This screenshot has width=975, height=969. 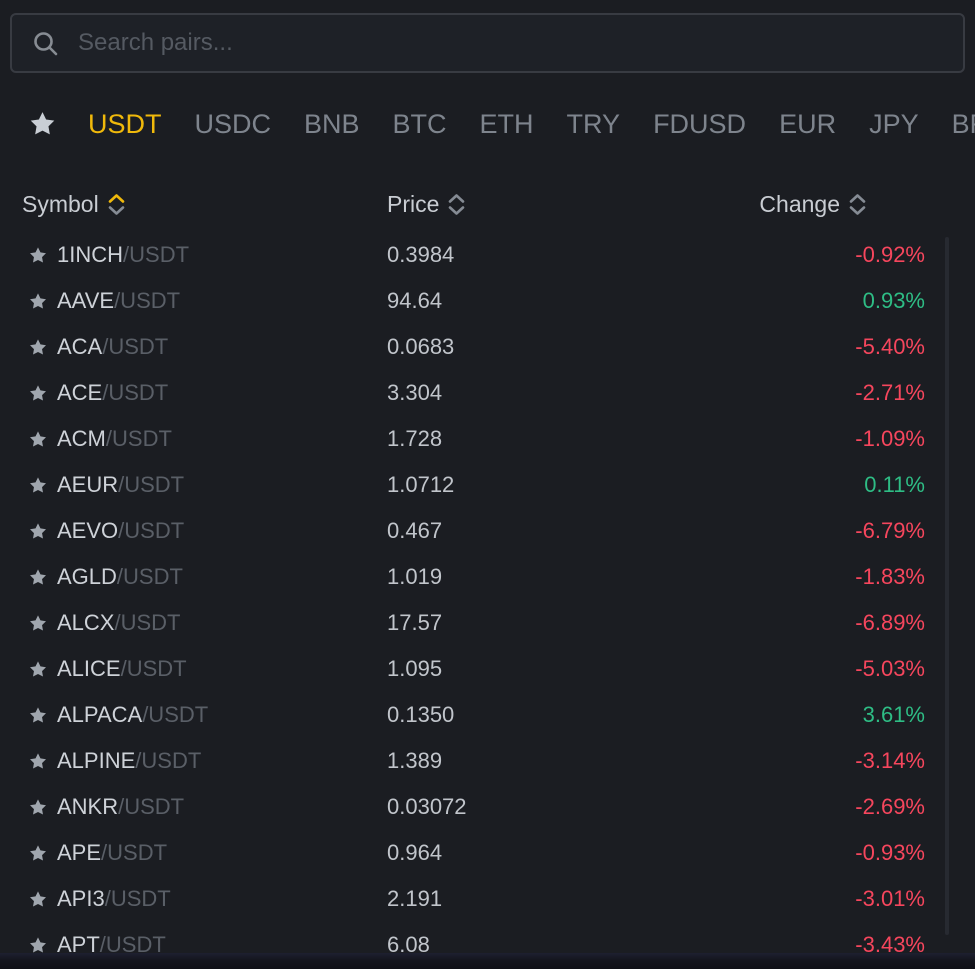 I want to click on pair-price: 2.191, so click(x=415, y=898).